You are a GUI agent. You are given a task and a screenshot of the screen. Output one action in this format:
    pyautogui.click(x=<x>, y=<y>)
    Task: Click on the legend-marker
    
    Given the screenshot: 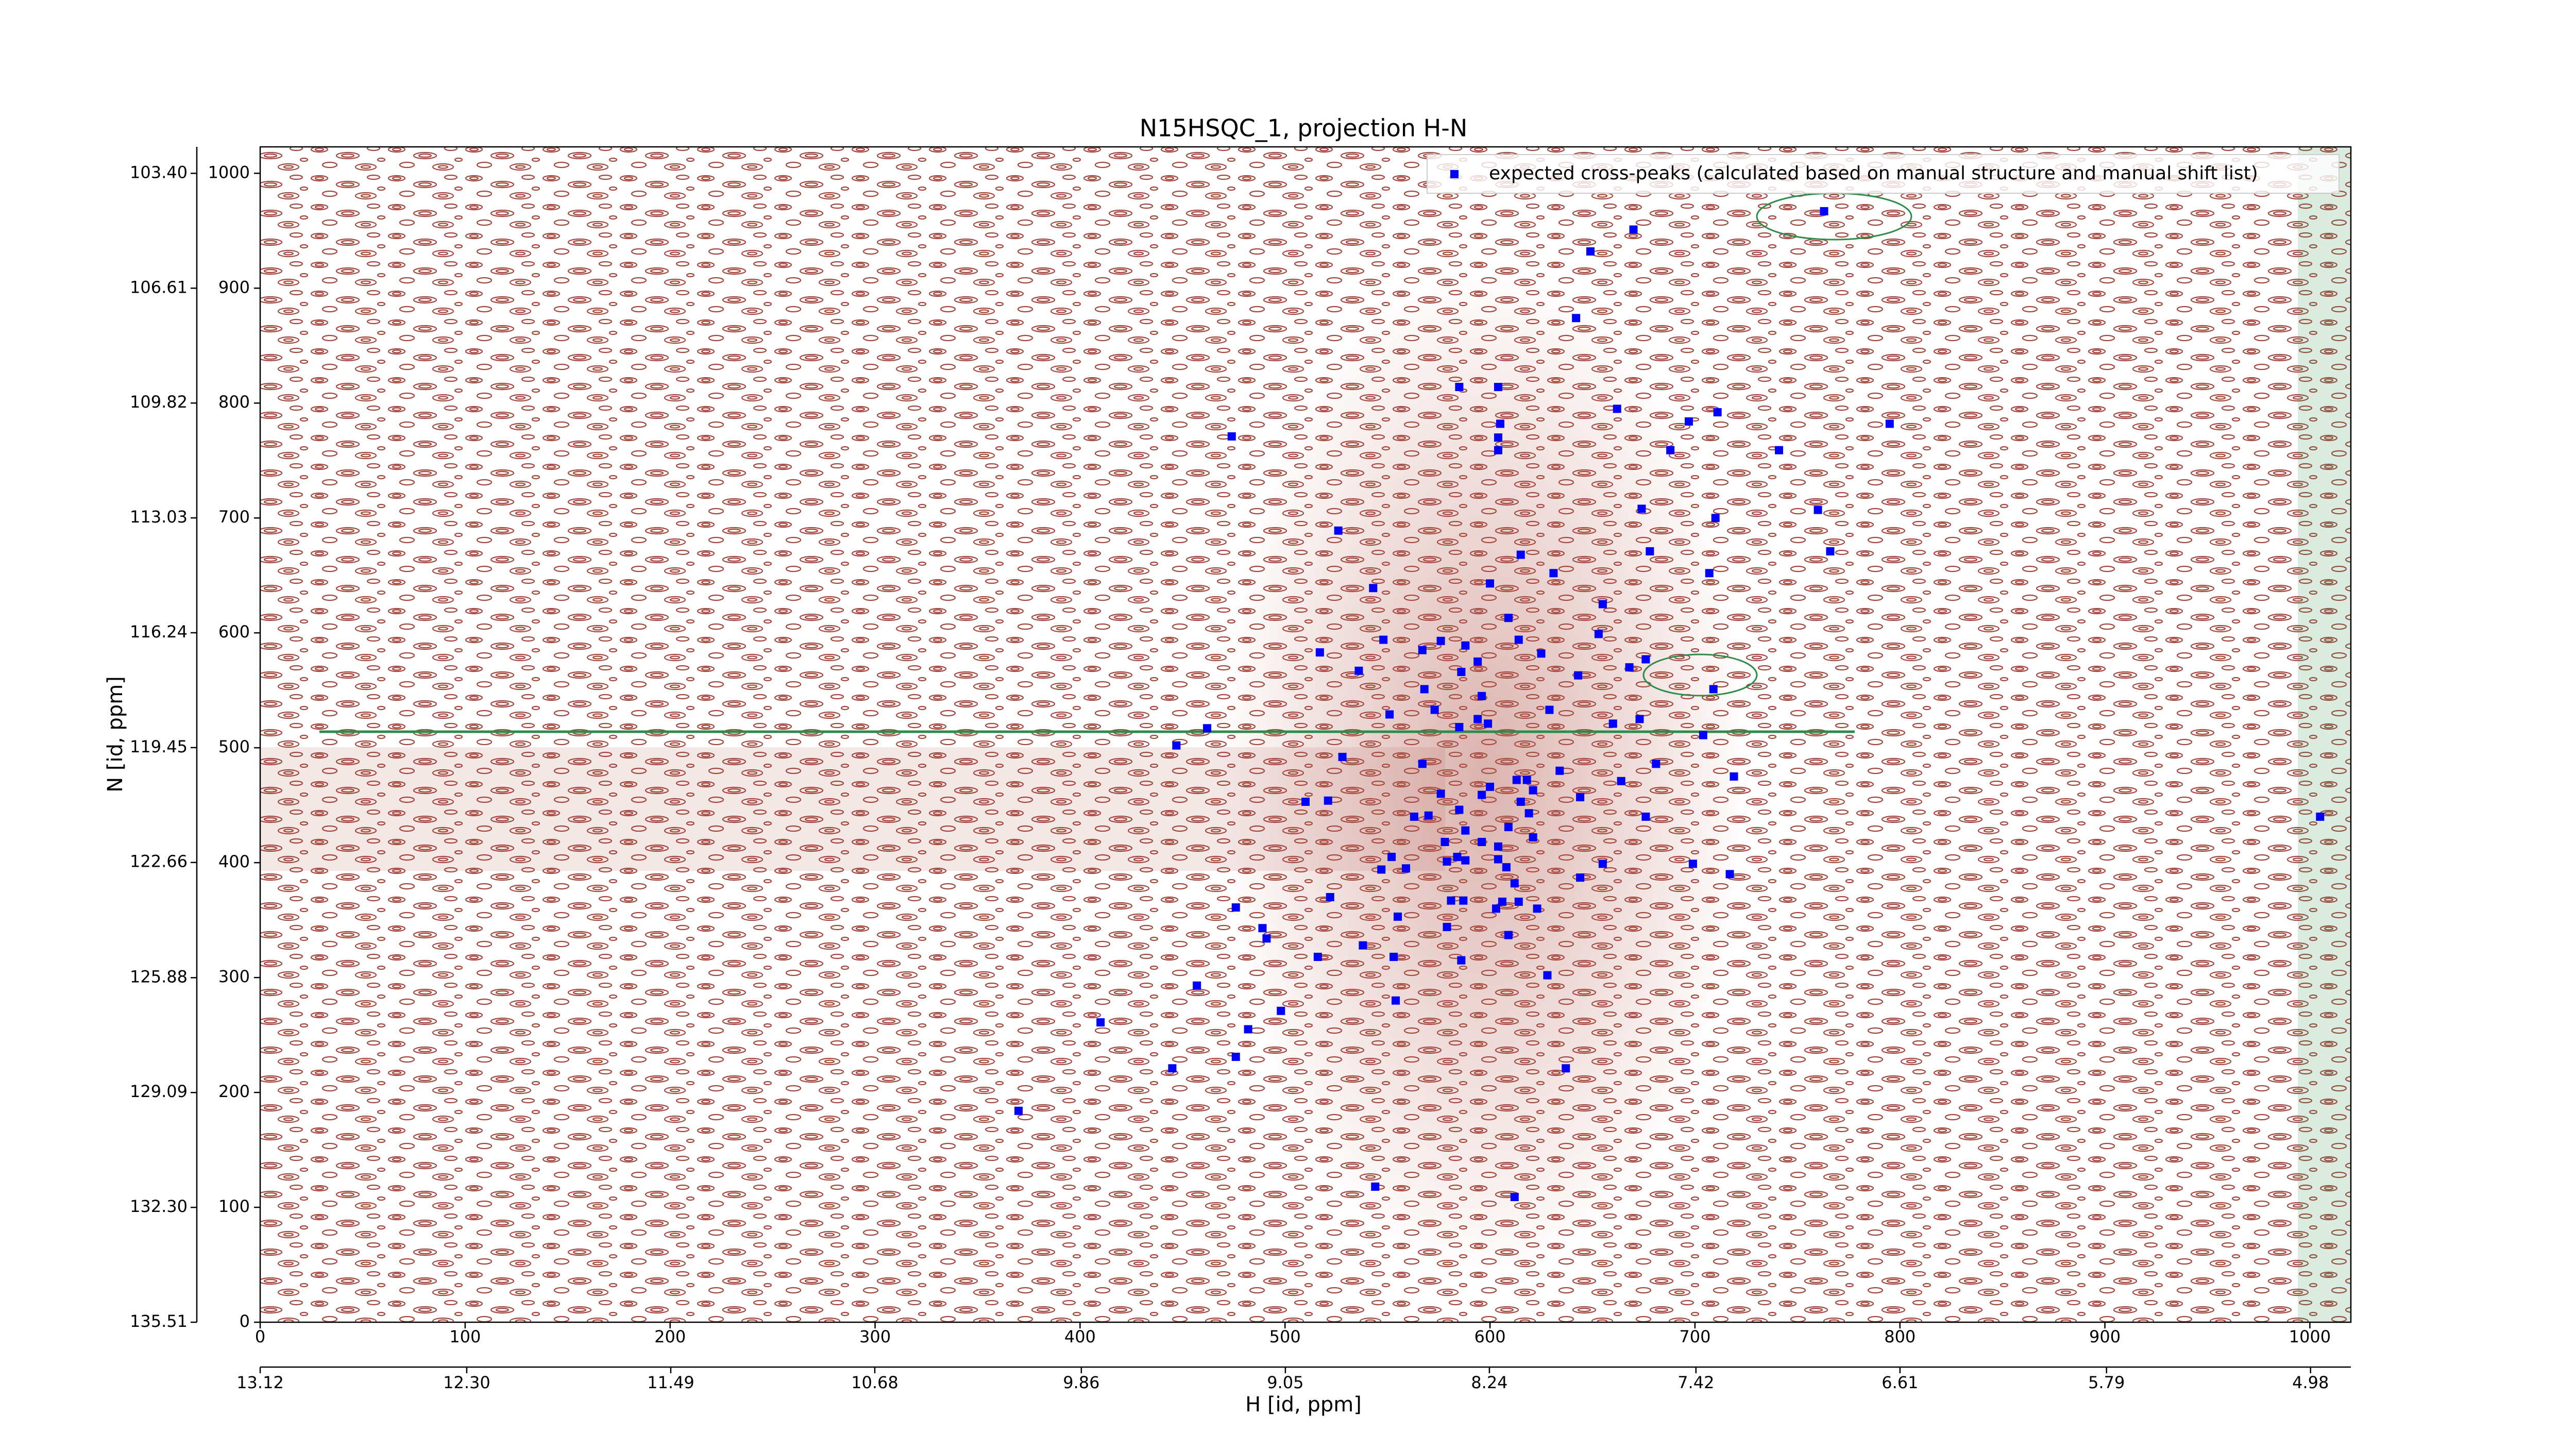 What is the action you would take?
    pyautogui.click(x=1454, y=174)
    